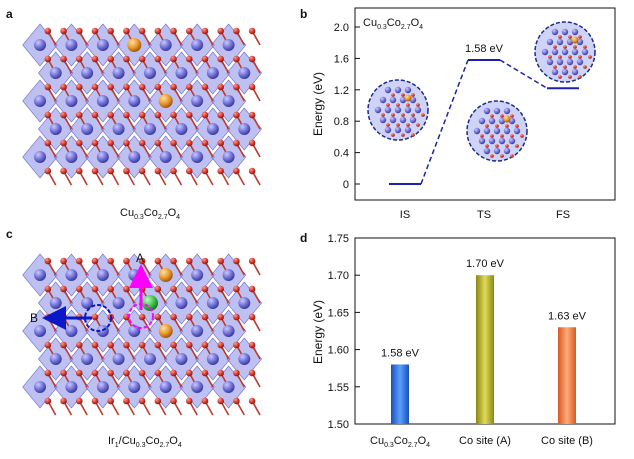 Image resolution: width=634 pixels, height=459 pixels. What do you see at coordinates (341, 59) in the screenshot?
I see `y-tick-label: 1.6` at bounding box center [341, 59].